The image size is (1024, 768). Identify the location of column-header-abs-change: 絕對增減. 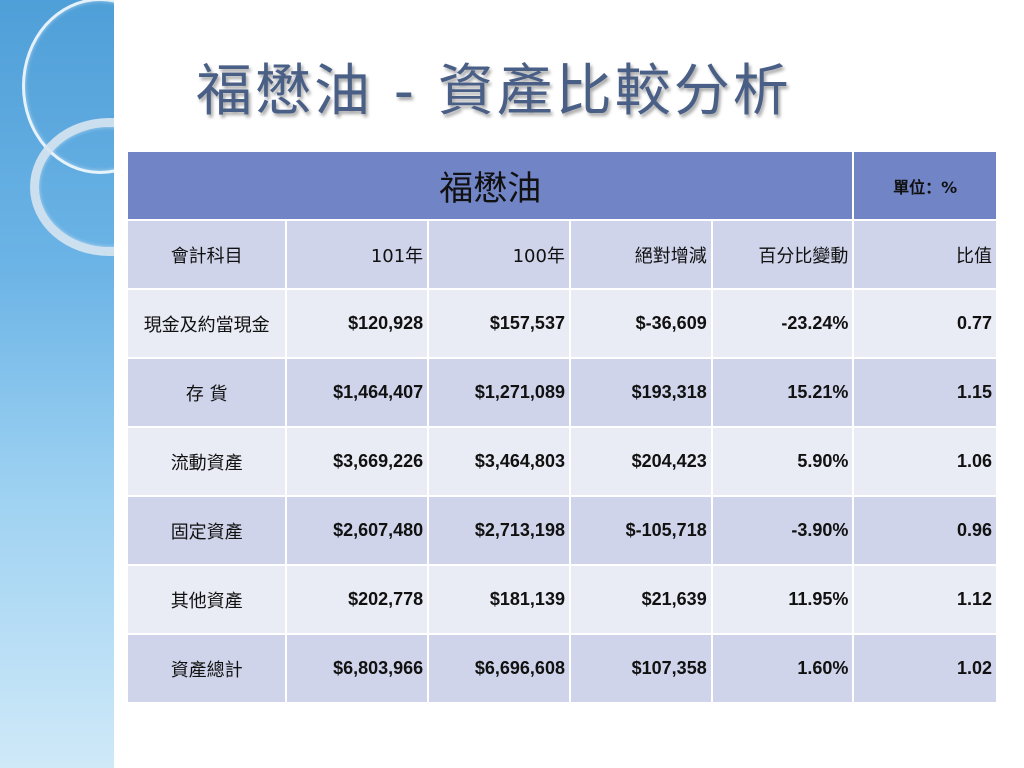
(640, 254).